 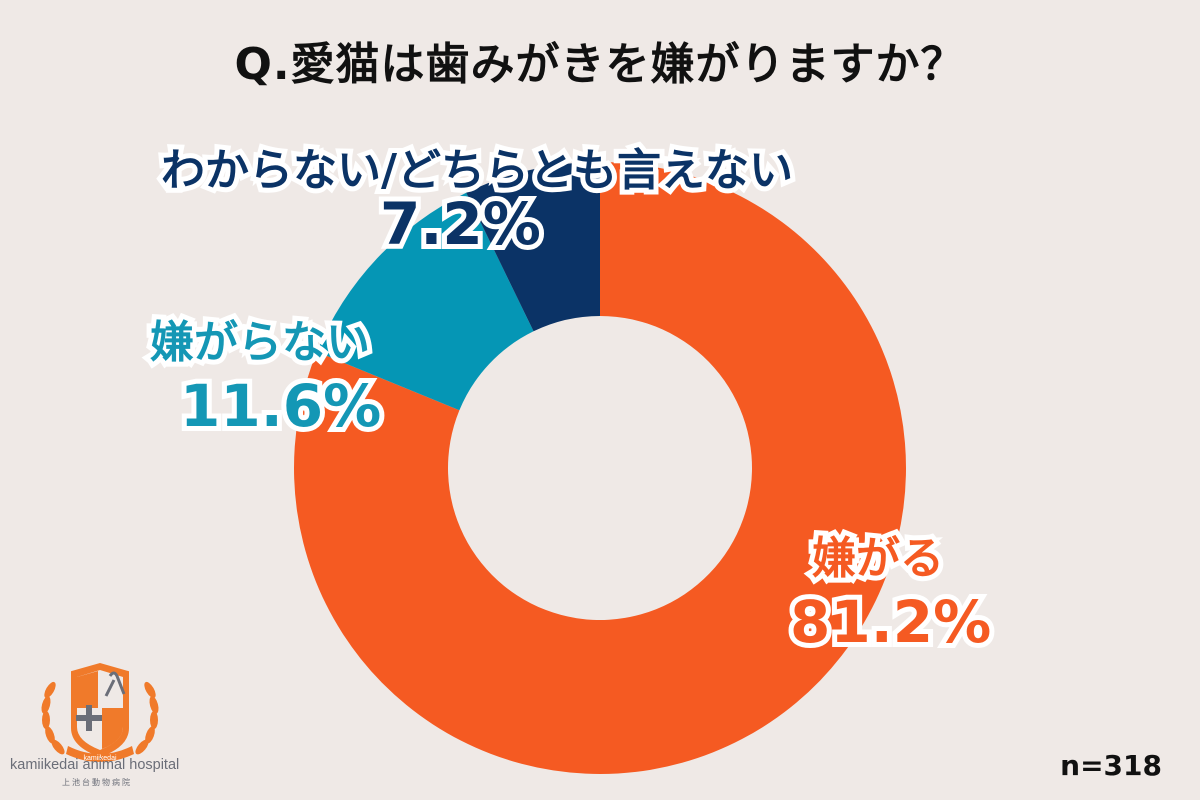 I want to click on label-unknown: わからない/どちらとも言えない, so click(x=477, y=167).